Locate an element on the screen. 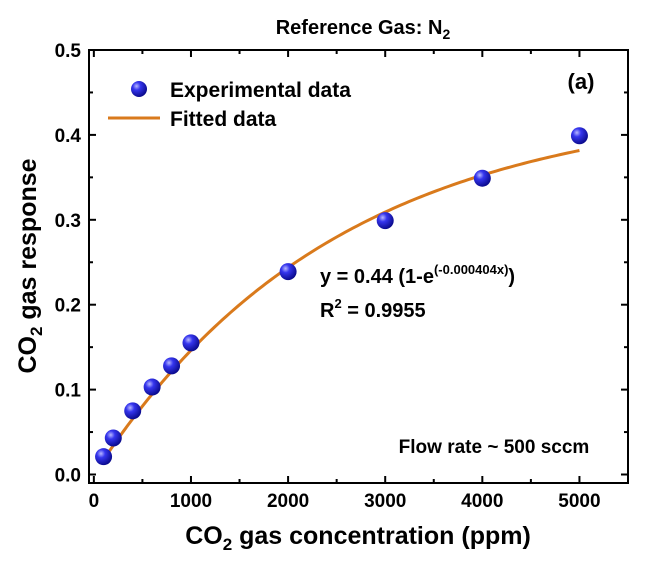  y-axis-label-post: gas response is located at coordinates (28, 242).